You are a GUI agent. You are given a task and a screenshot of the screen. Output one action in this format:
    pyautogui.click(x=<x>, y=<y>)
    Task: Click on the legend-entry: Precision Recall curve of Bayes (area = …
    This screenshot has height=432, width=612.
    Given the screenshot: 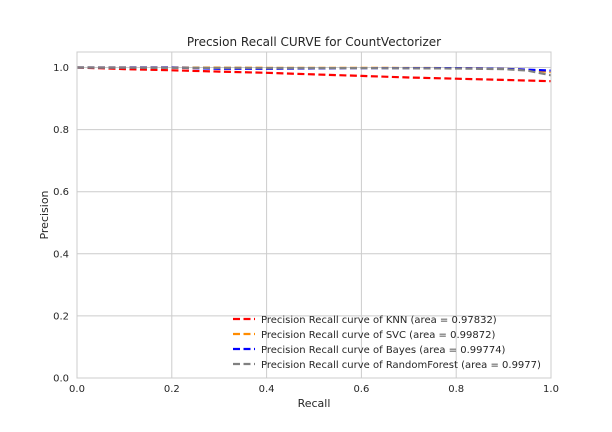 What is the action you would take?
    pyautogui.click(x=383, y=350)
    